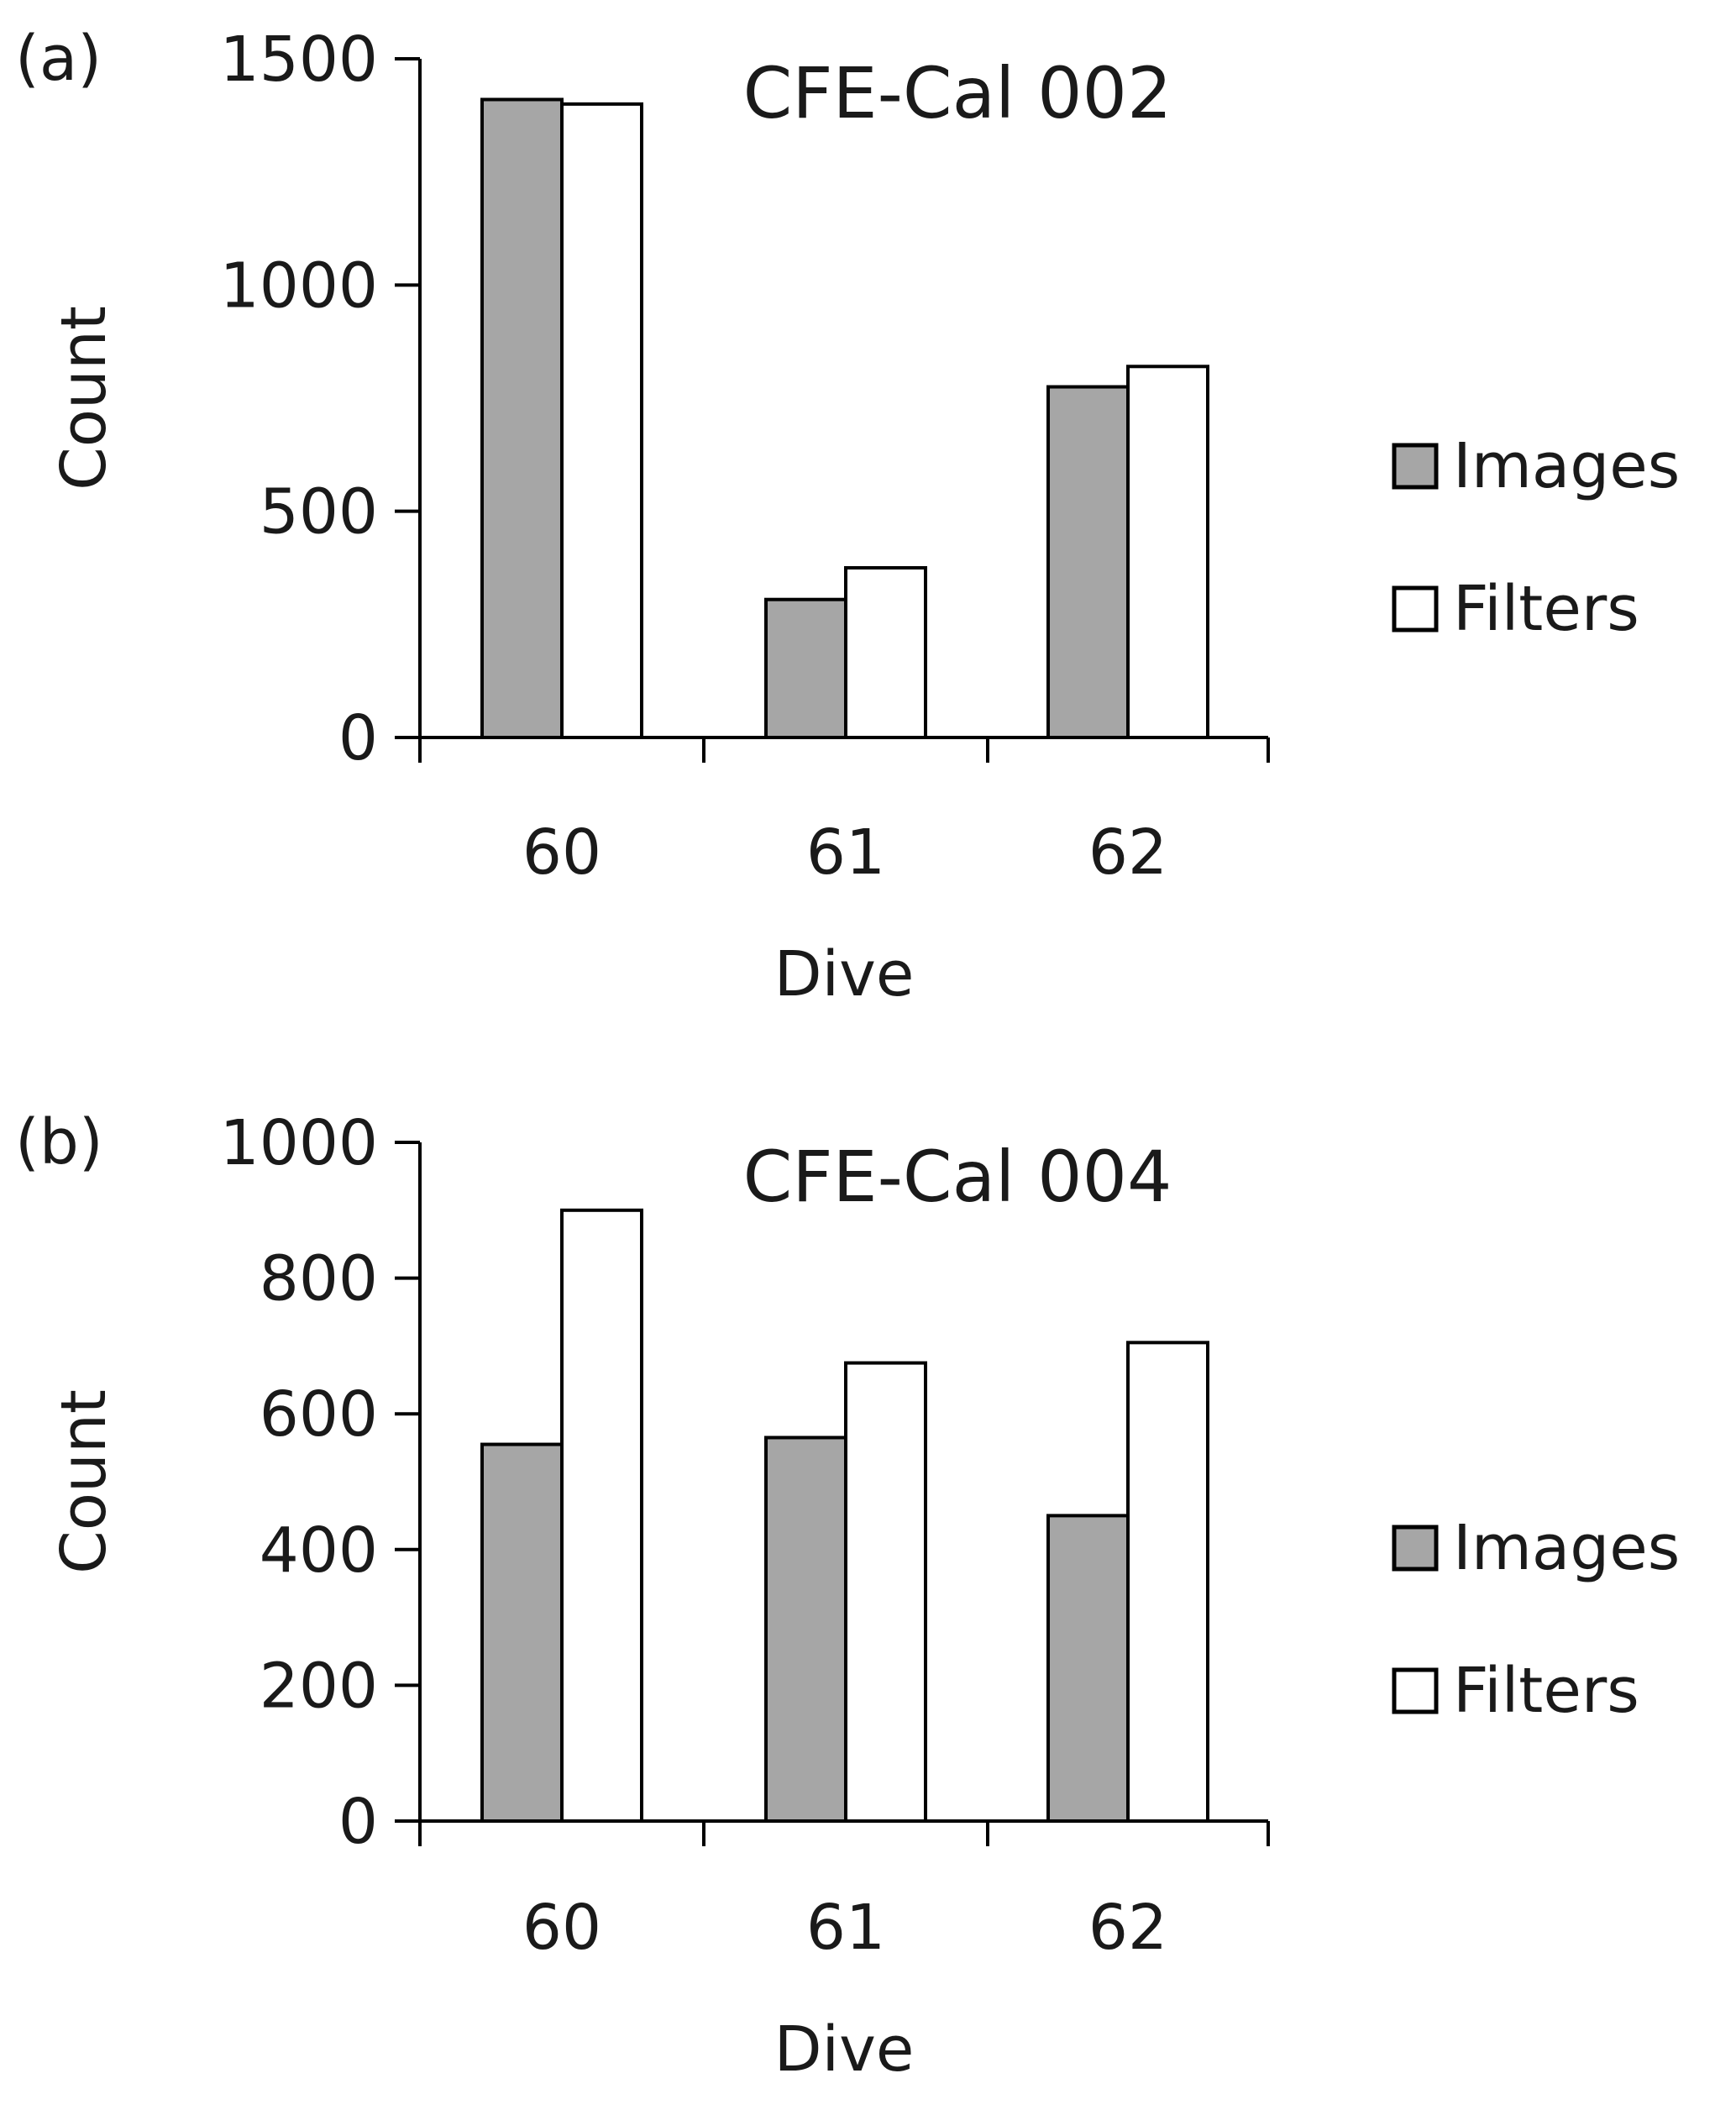  What do you see at coordinates (59, 1142) in the screenshot?
I see `panel-label: (b)` at bounding box center [59, 1142].